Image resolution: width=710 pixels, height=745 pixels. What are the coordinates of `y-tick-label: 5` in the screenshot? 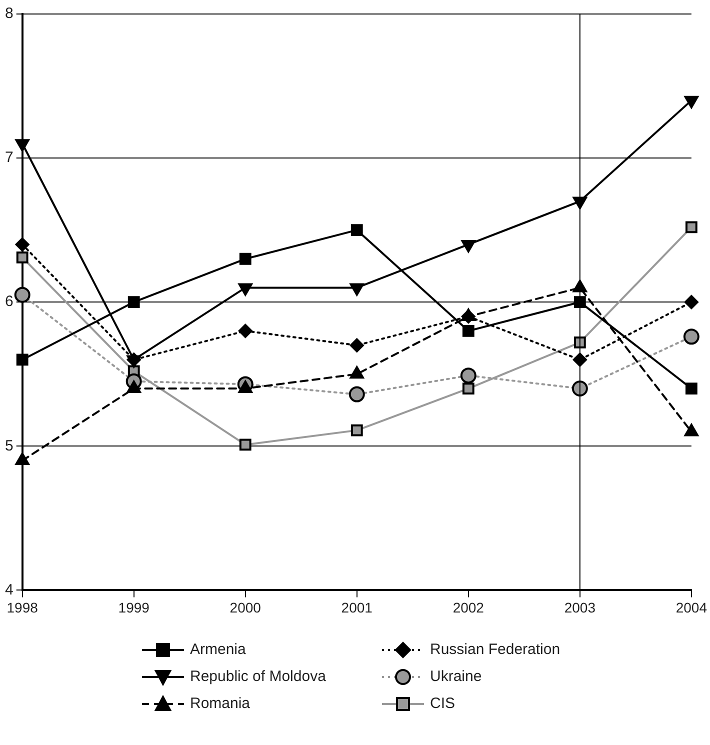 It's located at (9, 445).